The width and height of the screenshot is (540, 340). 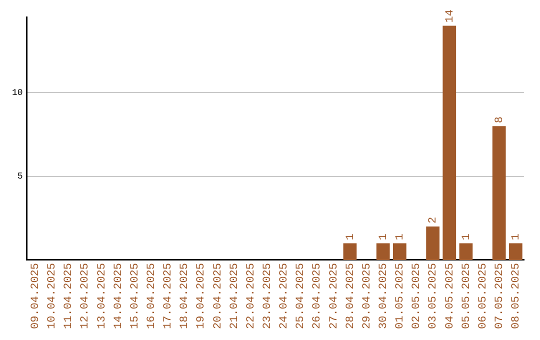 I want to click on x-tick-label: 03.05.2025, so click(x=434, y=296).